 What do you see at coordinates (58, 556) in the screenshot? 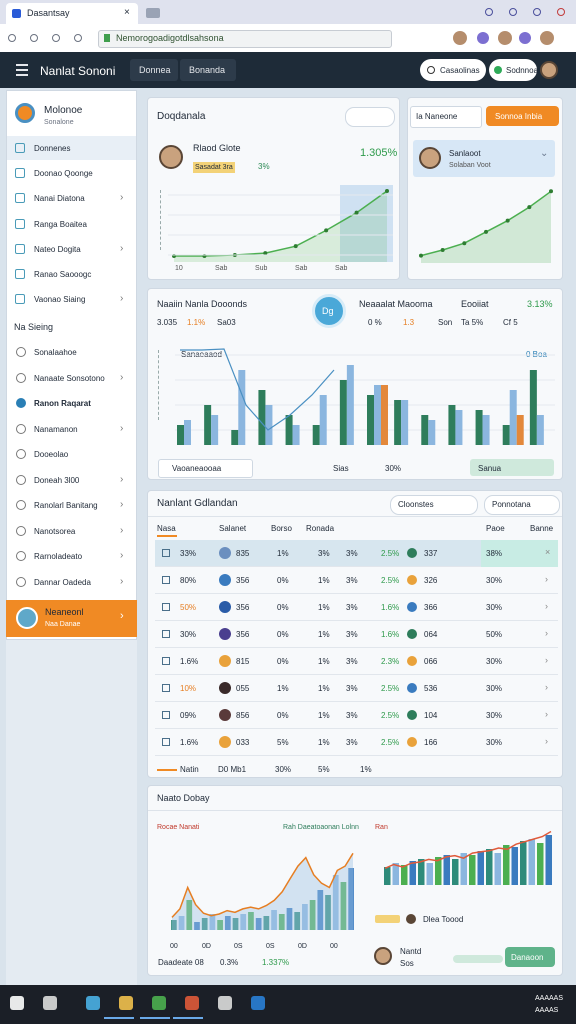
I see `nav-item: Rarnoladeato` at bounding box center [58, 556].